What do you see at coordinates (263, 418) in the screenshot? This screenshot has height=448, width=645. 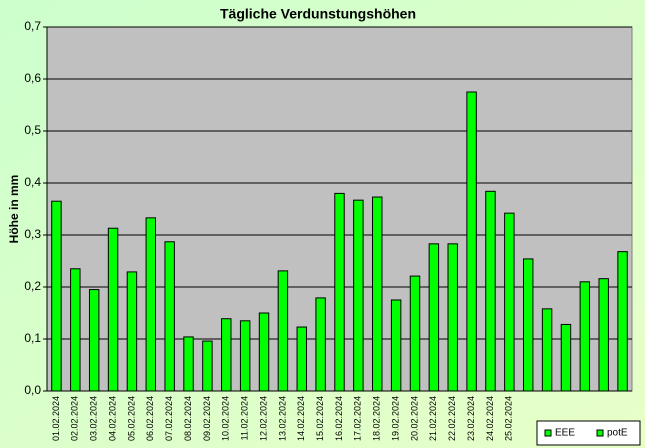 I see `x-tick-label: 12.02.2024` at bounding box center [263, 418].